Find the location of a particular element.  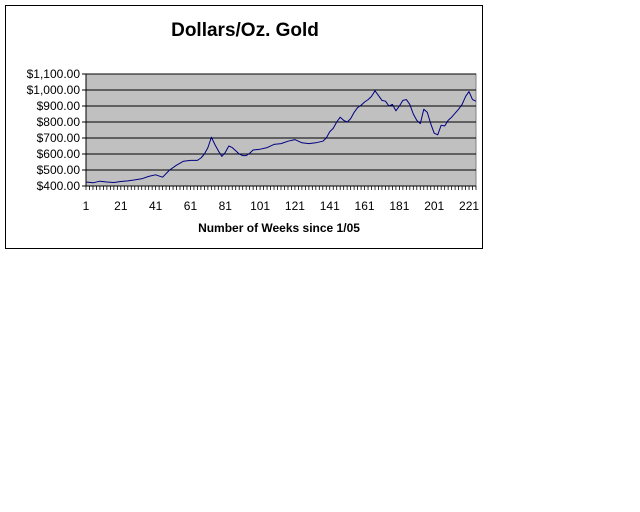

x-tick-label: 61 is located at coordinates (191, 206).